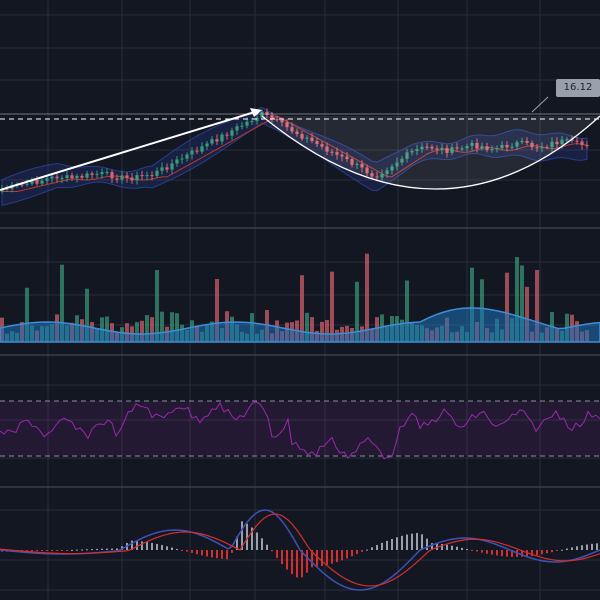 The image size is (600, 600). Describe the element at coordinates (540, 104) in the screenshot. I see `price-label-leader` at that location.